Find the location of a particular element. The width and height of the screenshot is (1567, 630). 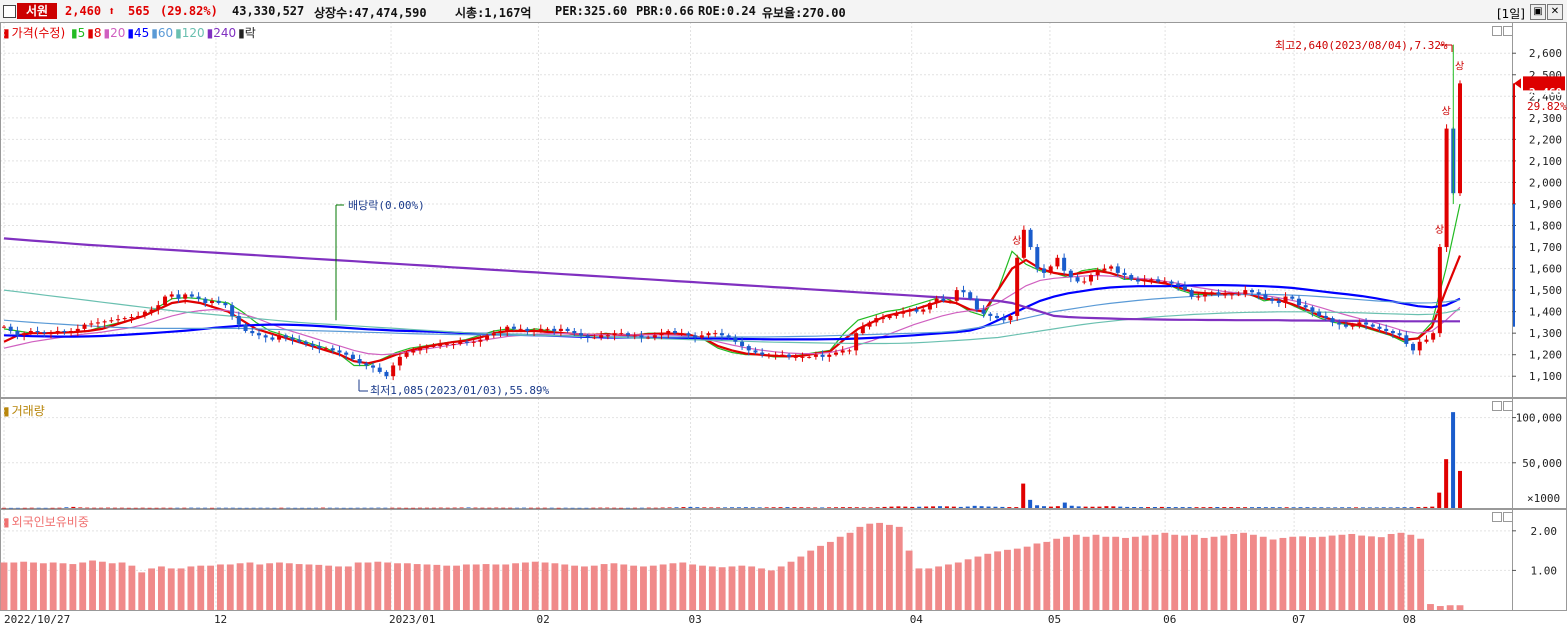

price-tick-label-0: 1,100 is located at coordinates (1545, 376).